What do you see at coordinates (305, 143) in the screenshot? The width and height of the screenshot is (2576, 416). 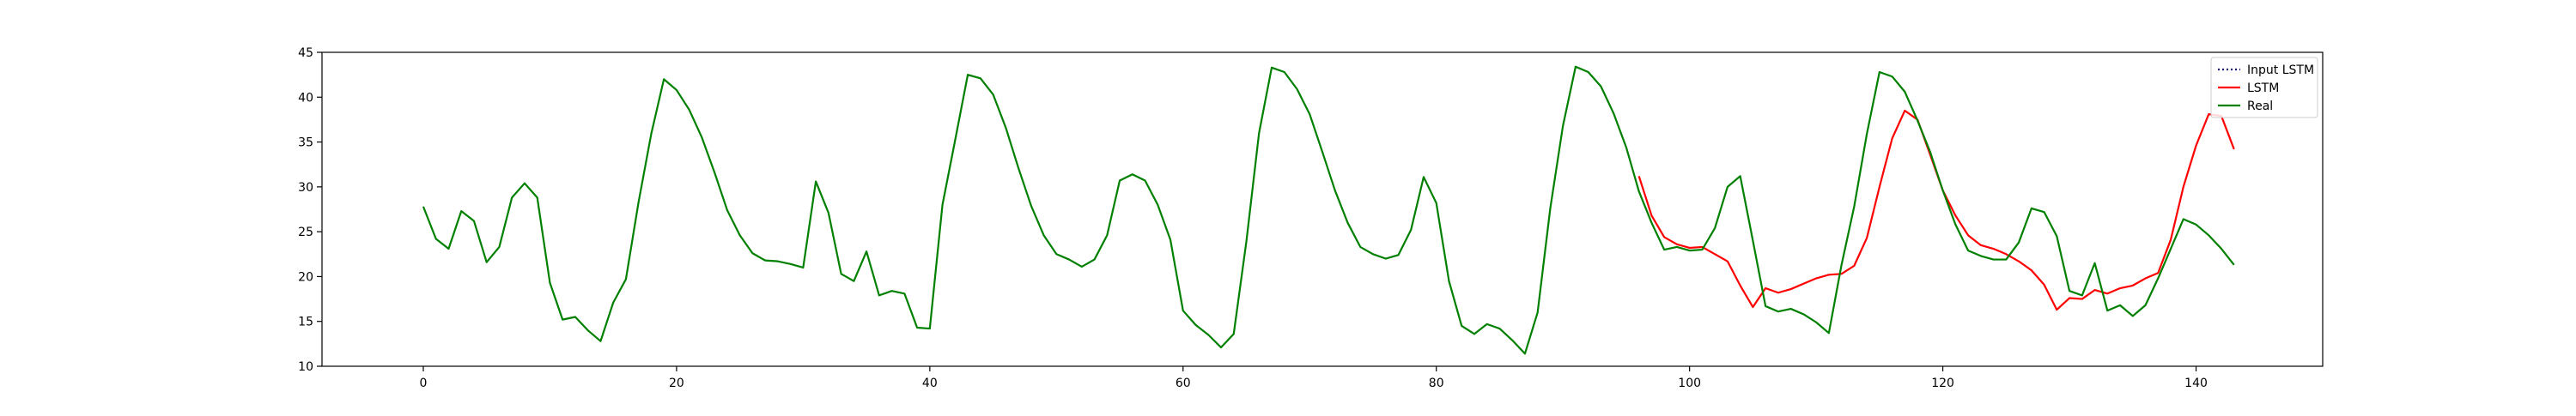 I see `y-tick-label: 35` at bounding box center [305, 143].